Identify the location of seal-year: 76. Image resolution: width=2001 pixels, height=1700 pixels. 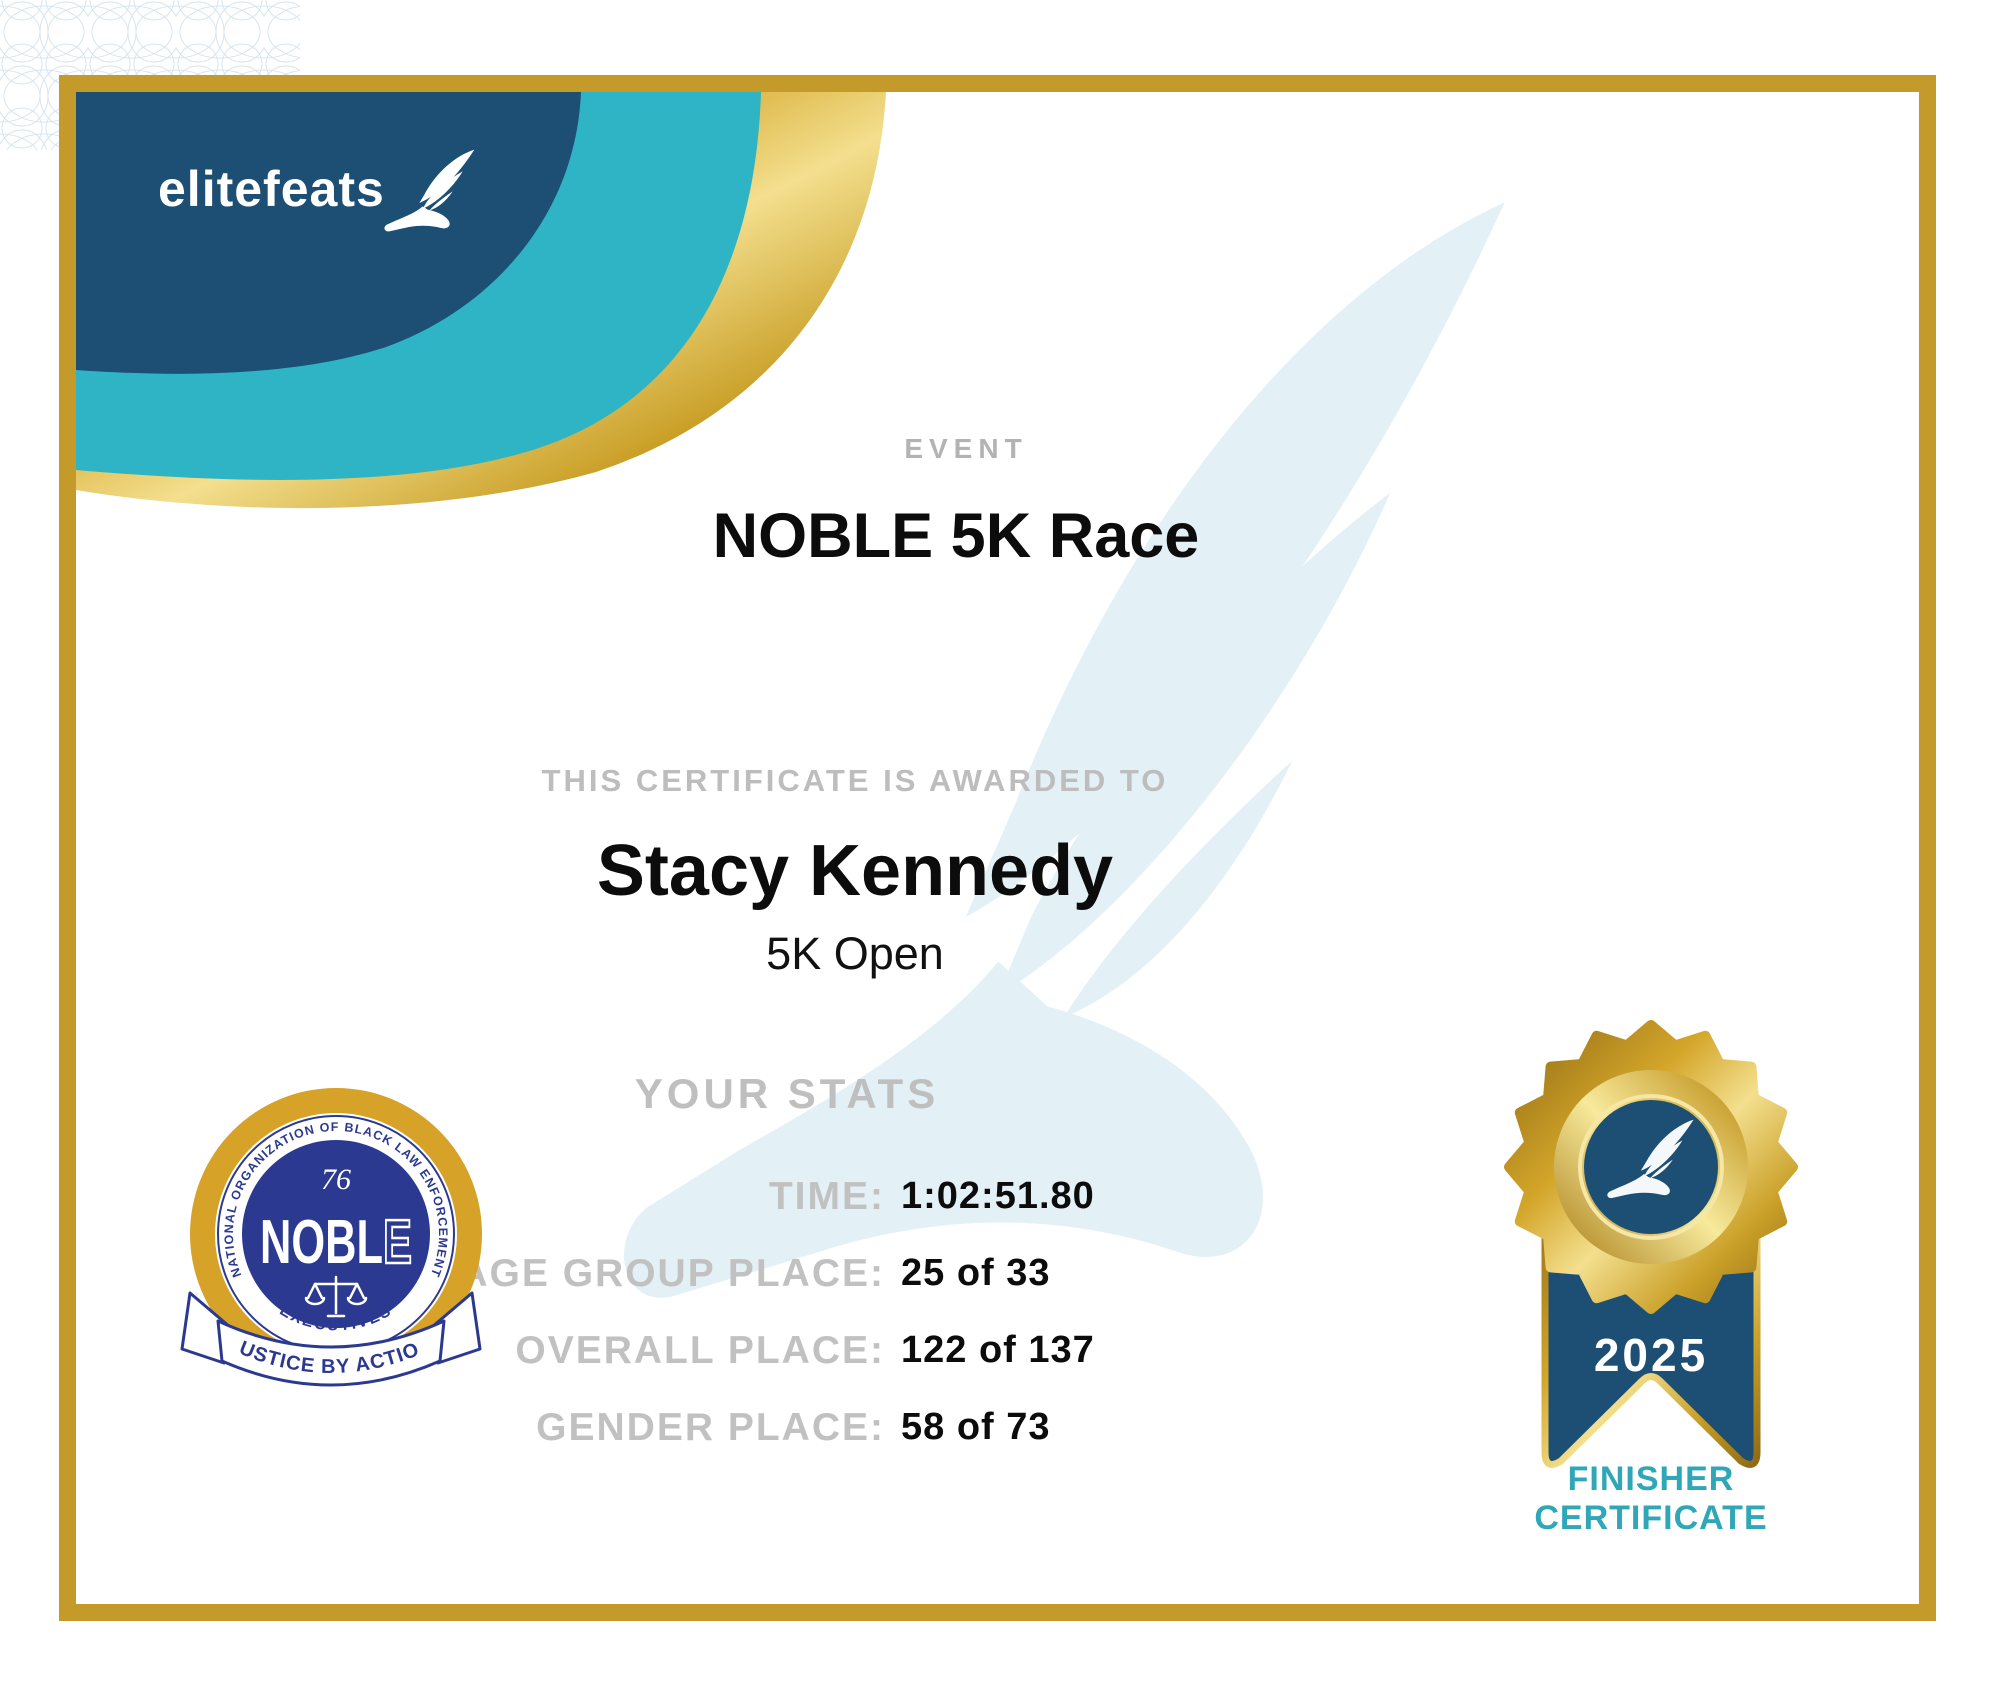
(336, 1179).